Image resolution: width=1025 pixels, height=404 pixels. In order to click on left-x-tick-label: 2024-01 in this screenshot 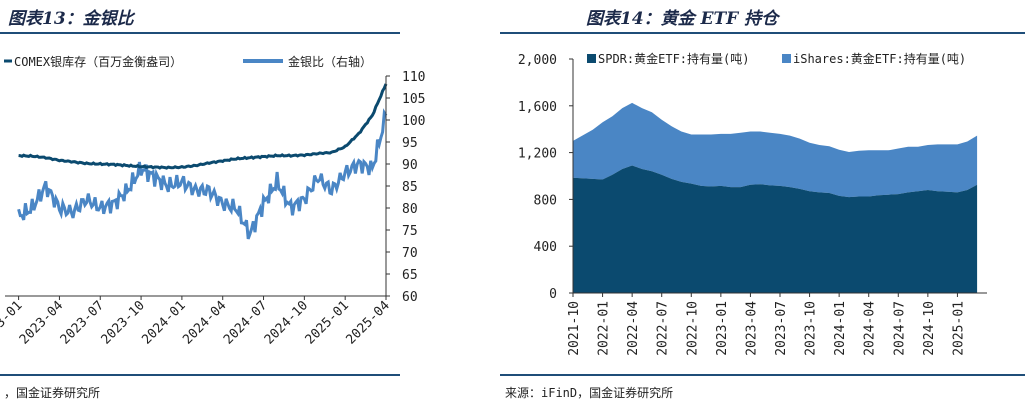, I will do `click(163, 322)`.